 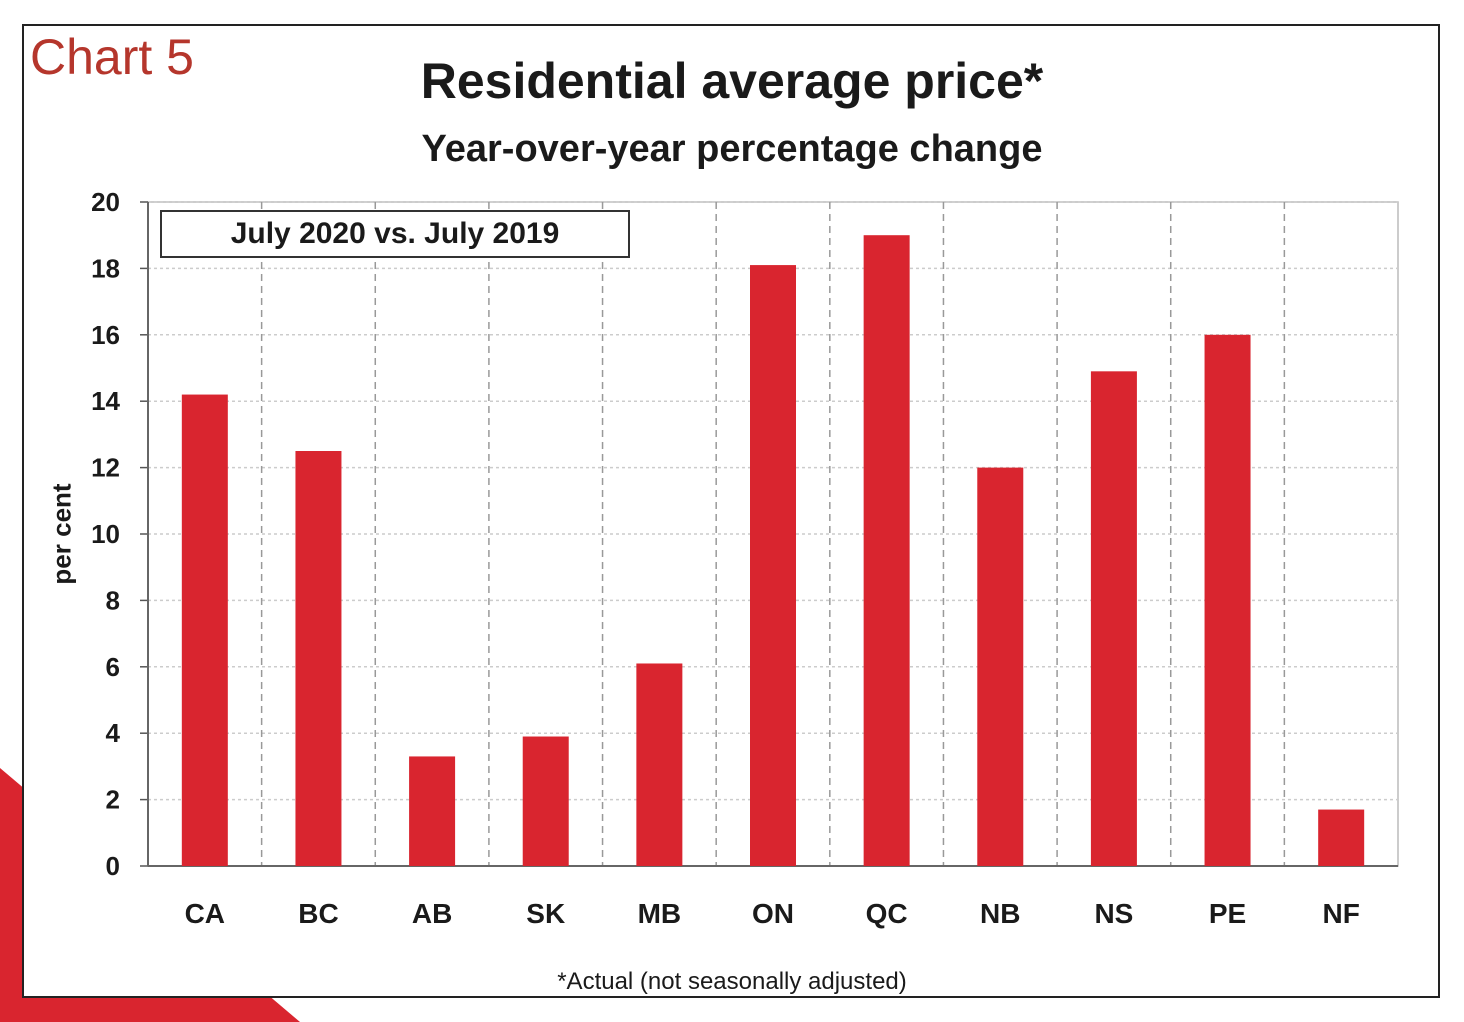 I want to click on y-tick-label: 6, so click(x=113, y=667).